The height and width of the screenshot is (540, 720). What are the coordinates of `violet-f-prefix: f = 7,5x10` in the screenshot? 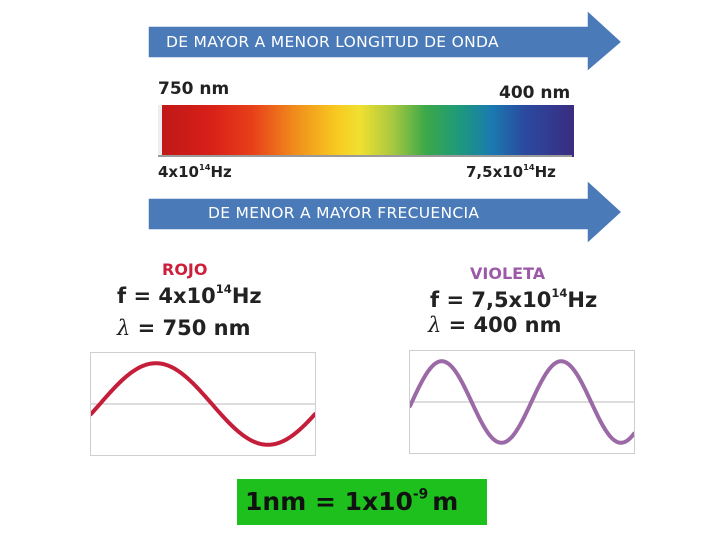 It's located at (491, 300).